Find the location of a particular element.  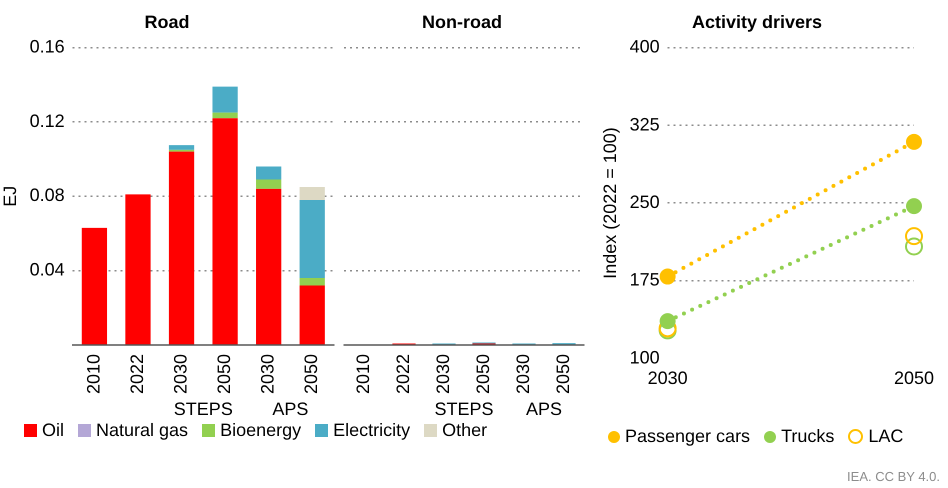

chart-title: Non-road is located at coordinates (462, 22).